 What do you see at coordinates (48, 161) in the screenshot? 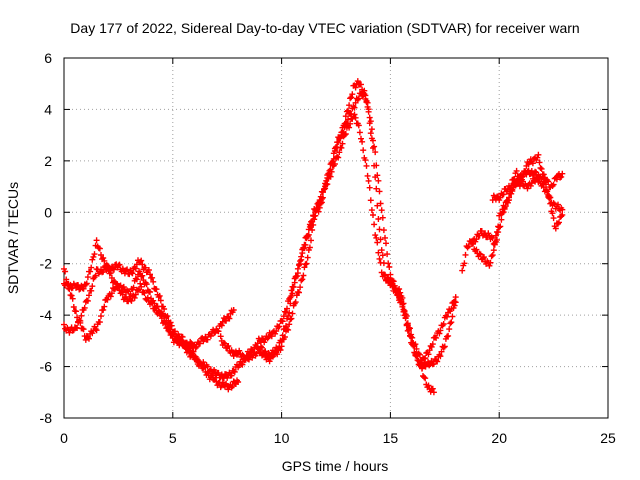
I see `y-tick-label: 2` at bounding box center [48, 161].